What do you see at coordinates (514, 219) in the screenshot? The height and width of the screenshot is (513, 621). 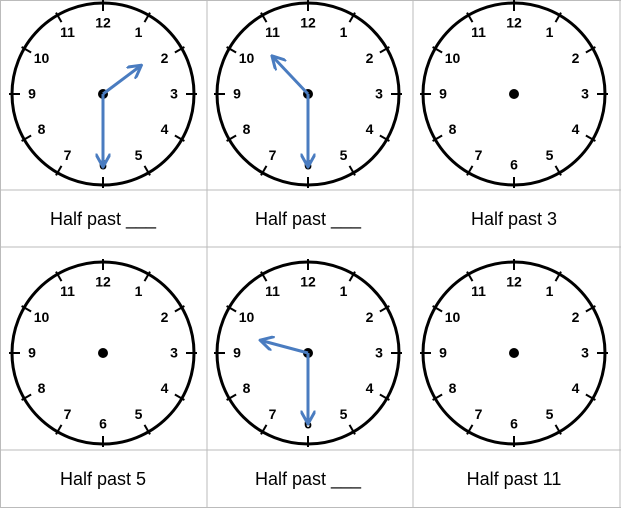 I see `caption: Half past 3` at bounding box center [514, 219].